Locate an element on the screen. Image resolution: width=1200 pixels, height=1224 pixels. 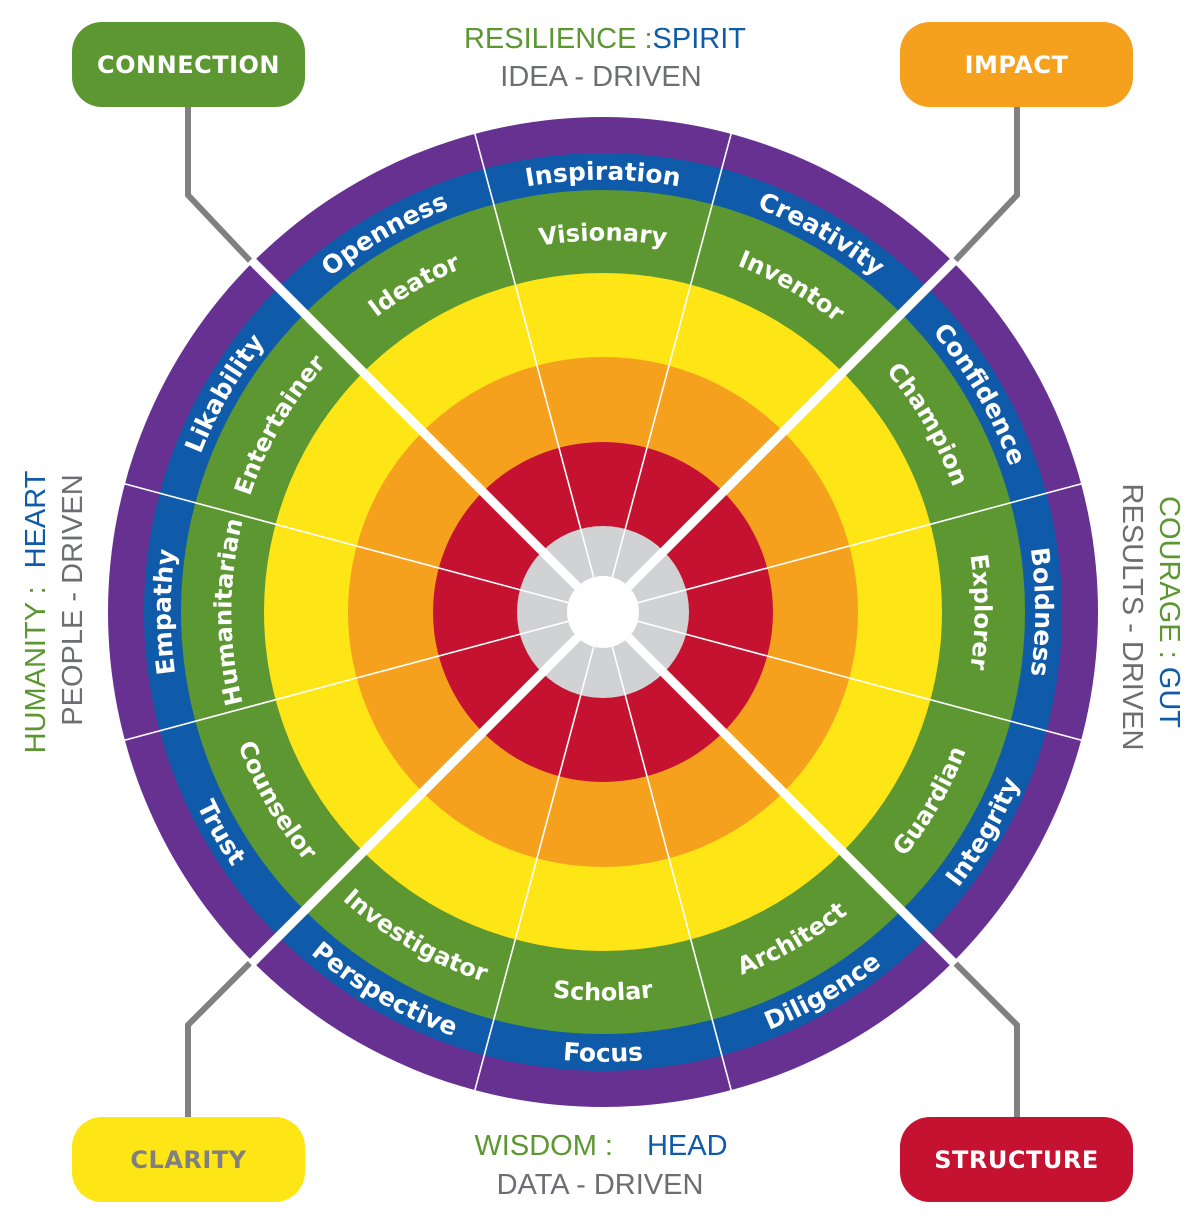
segment-label-blue: Focus is located at coordinates (603, 1052).